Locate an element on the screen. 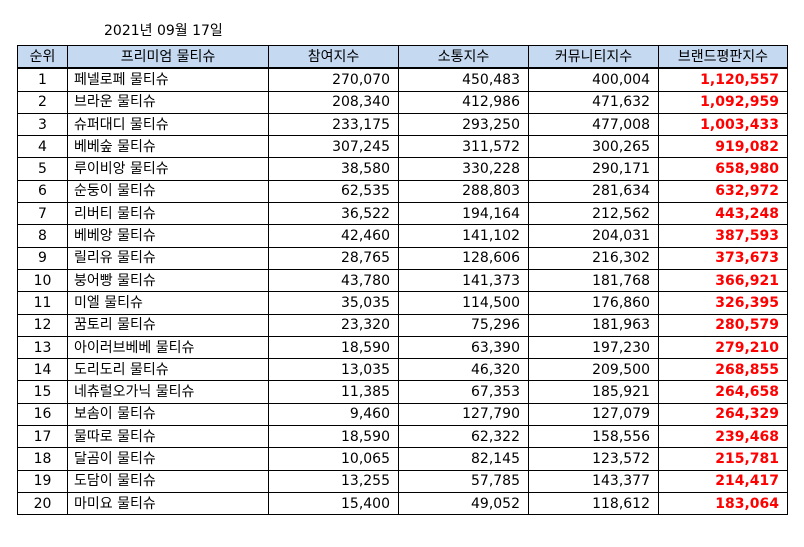 This screenshot has width=804, height=547. brand-name-cell: 미엘 물티슈 is located at coordinates (168, 303).